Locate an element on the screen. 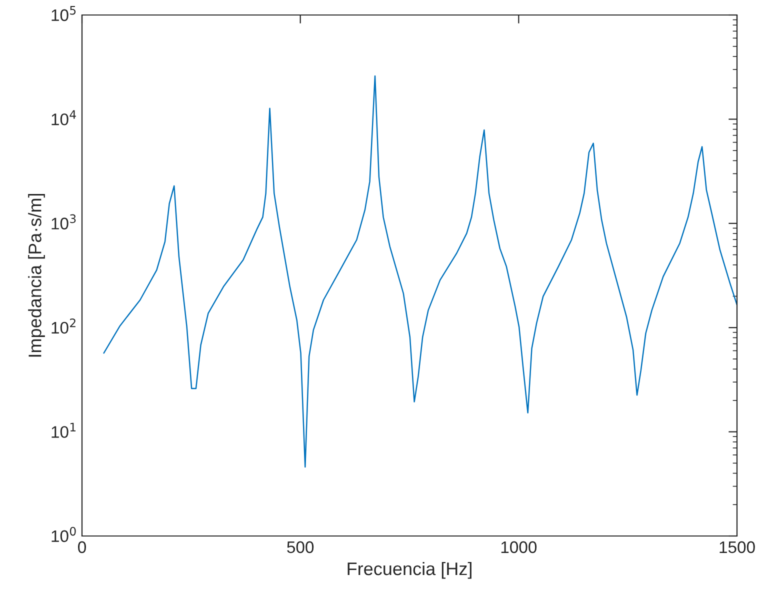  x-tick-label: 500 is located at coordinates (300, 547).